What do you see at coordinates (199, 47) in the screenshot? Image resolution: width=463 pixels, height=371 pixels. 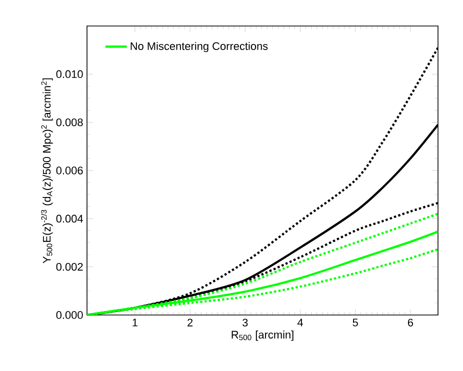 I see `legend-label: No Miscentering Corrections` at bounding box center [199, 47].